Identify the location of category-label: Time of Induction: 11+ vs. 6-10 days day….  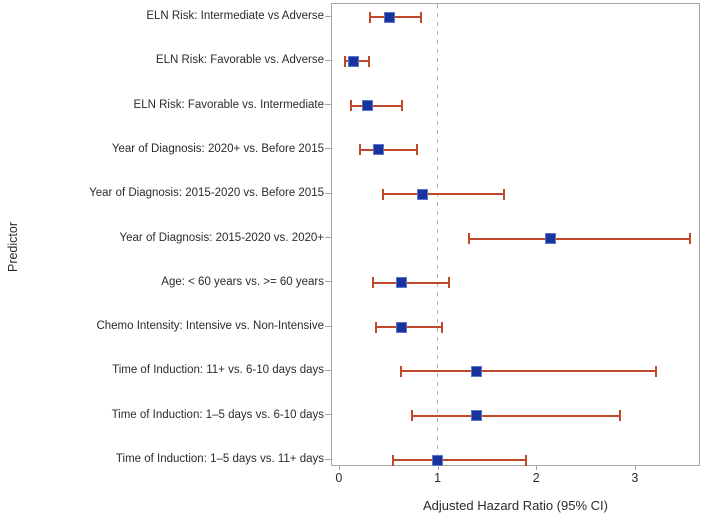
(218, 370).